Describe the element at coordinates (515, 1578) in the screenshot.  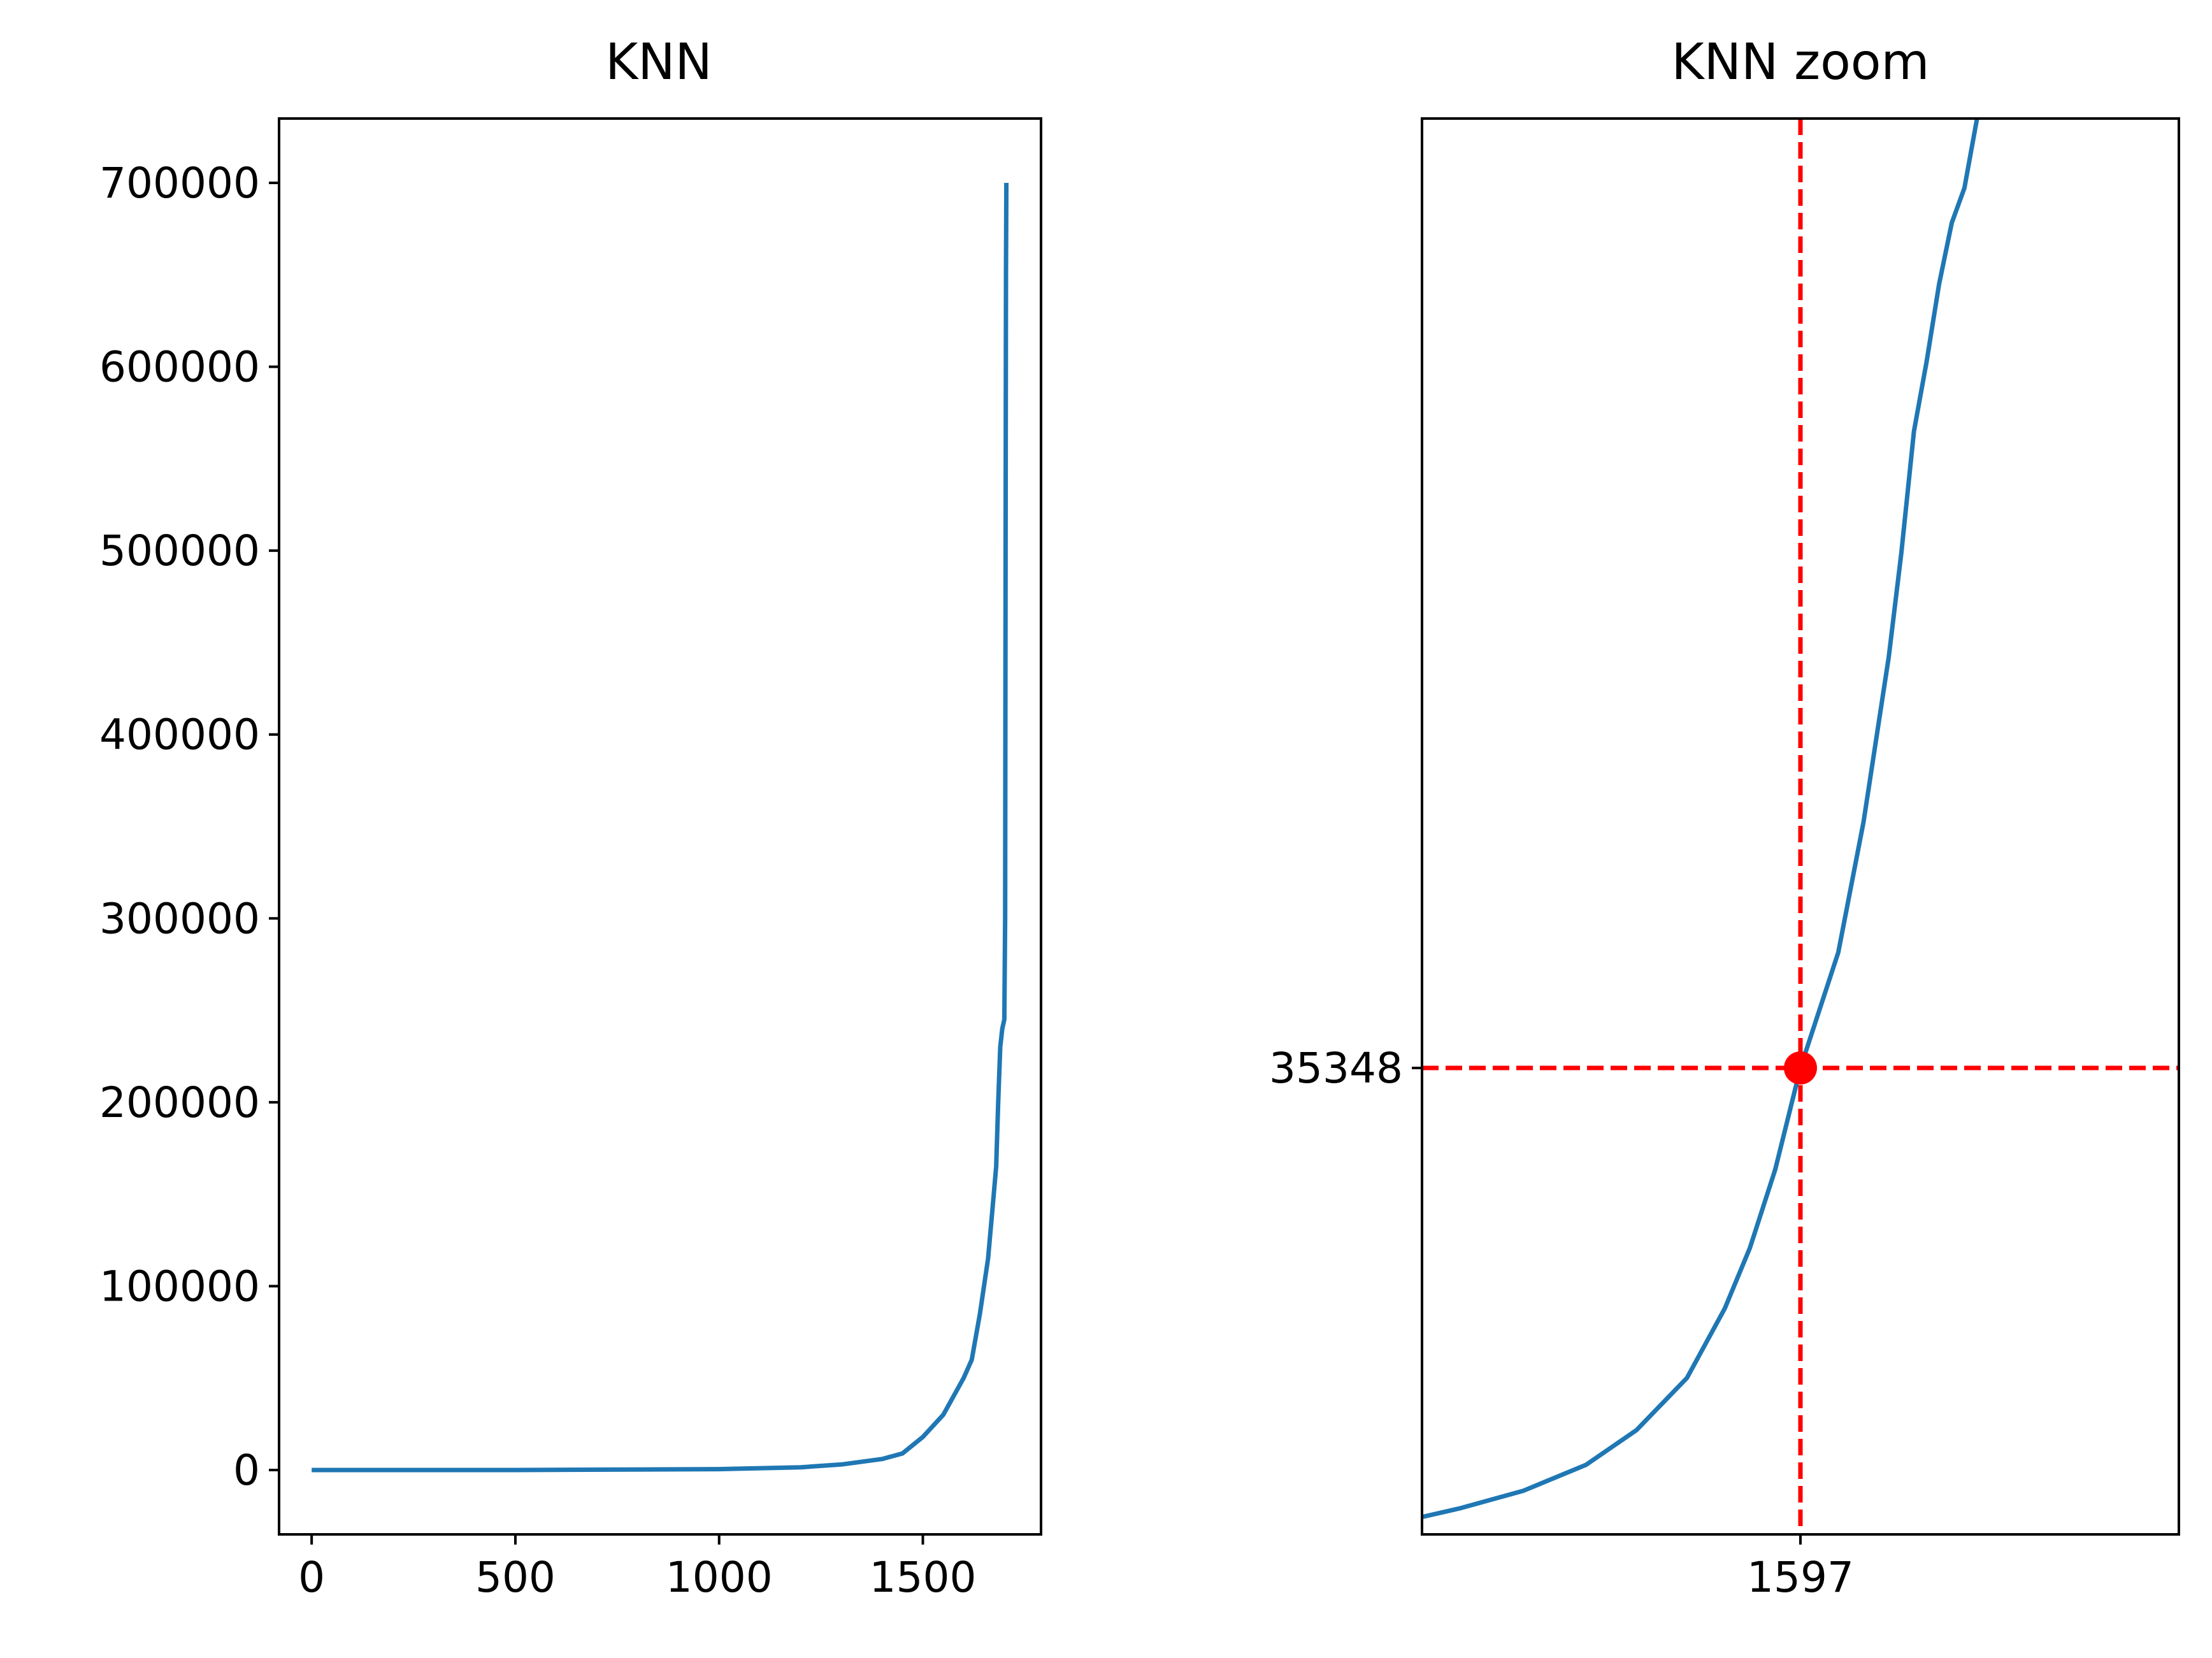
I see `knn-x-tick-label: 500` at that location.